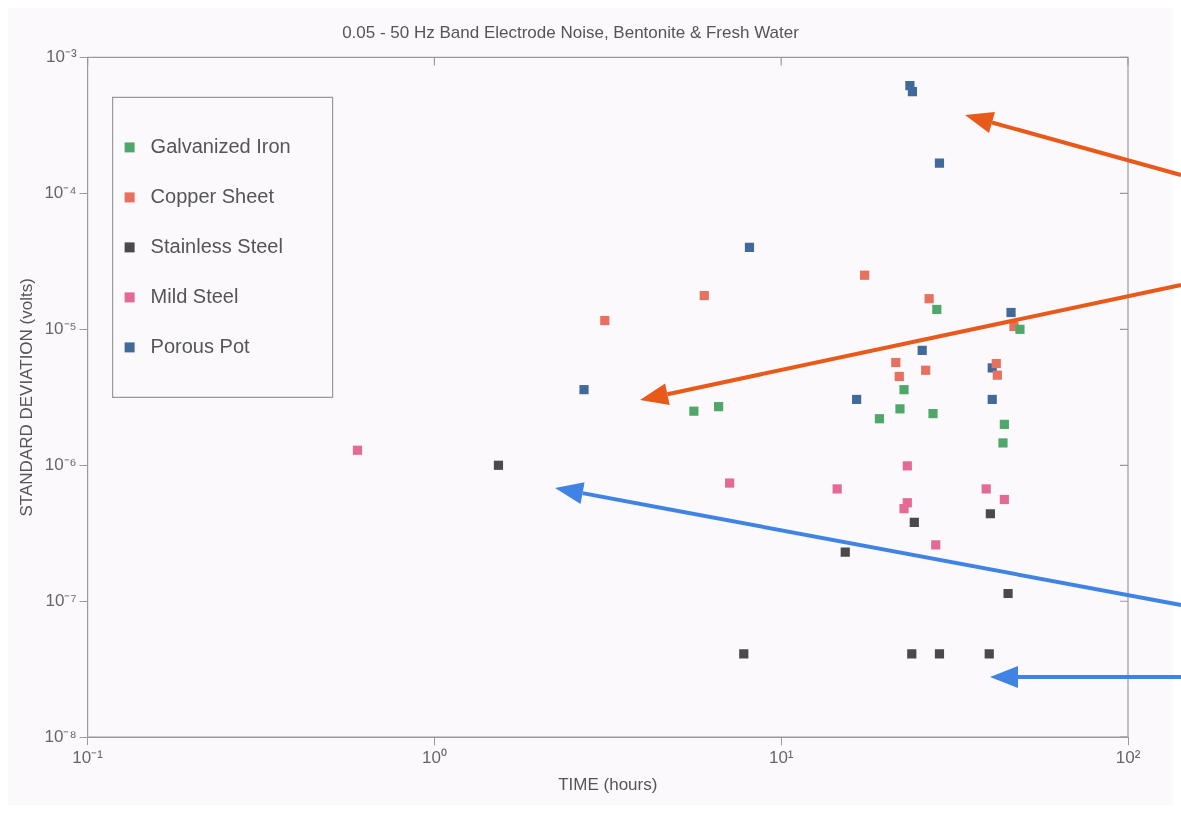  I want to click on x-tick-label: 10¹, so click(781, 758).